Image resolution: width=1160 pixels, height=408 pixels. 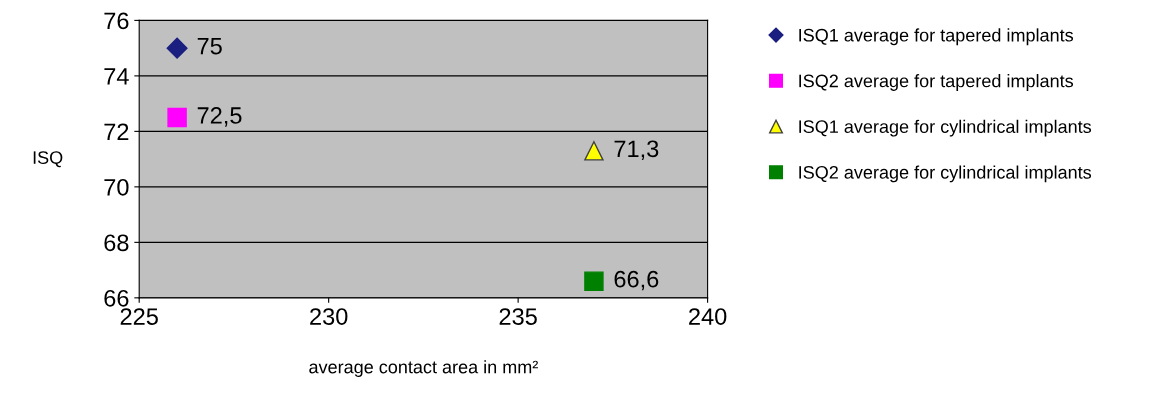 I want to click on x-tick-label: 235, so click(x=518, y=316).